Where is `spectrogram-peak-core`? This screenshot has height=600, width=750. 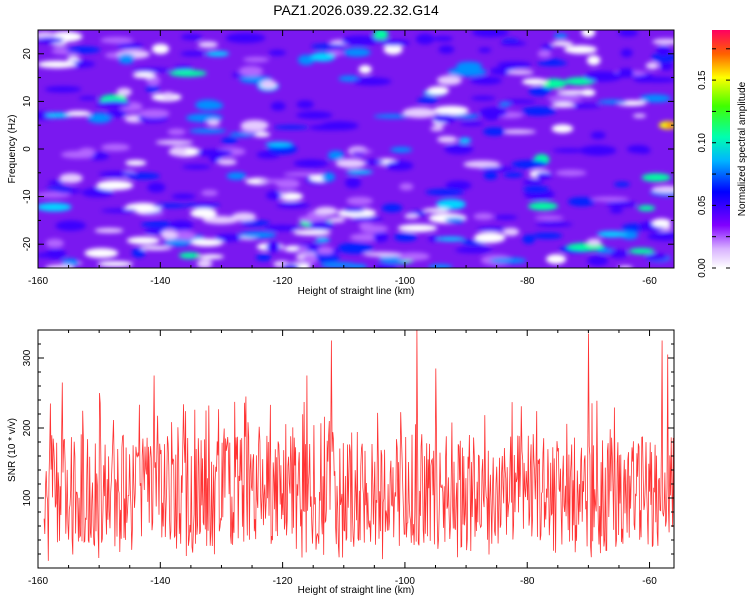 spectrogram-peak-core is located at coordinates (669, 125).